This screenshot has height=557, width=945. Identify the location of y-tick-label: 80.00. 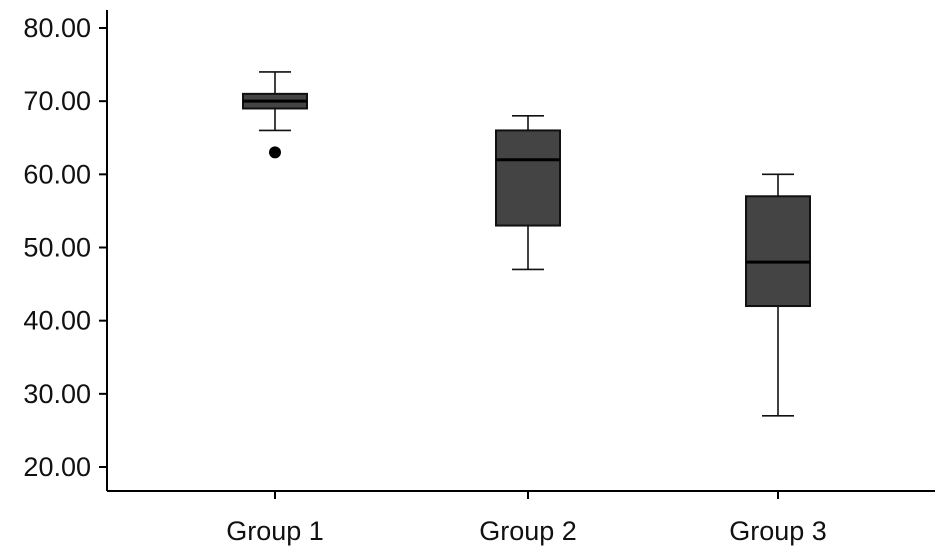
(57, 28).